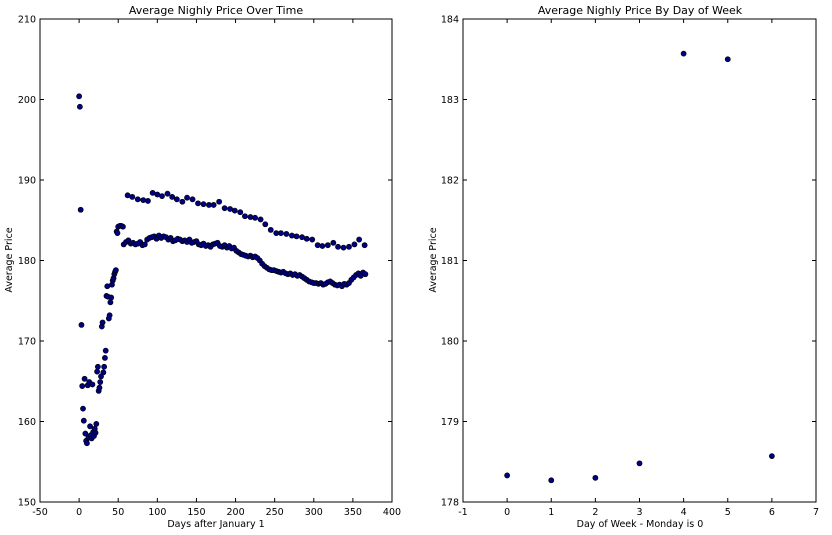 The image size is (832, 535). What do you see at coordinates (450, 20) in the screenshot?
I see `y-tick-label: 184` at bounding box center [450, 20].